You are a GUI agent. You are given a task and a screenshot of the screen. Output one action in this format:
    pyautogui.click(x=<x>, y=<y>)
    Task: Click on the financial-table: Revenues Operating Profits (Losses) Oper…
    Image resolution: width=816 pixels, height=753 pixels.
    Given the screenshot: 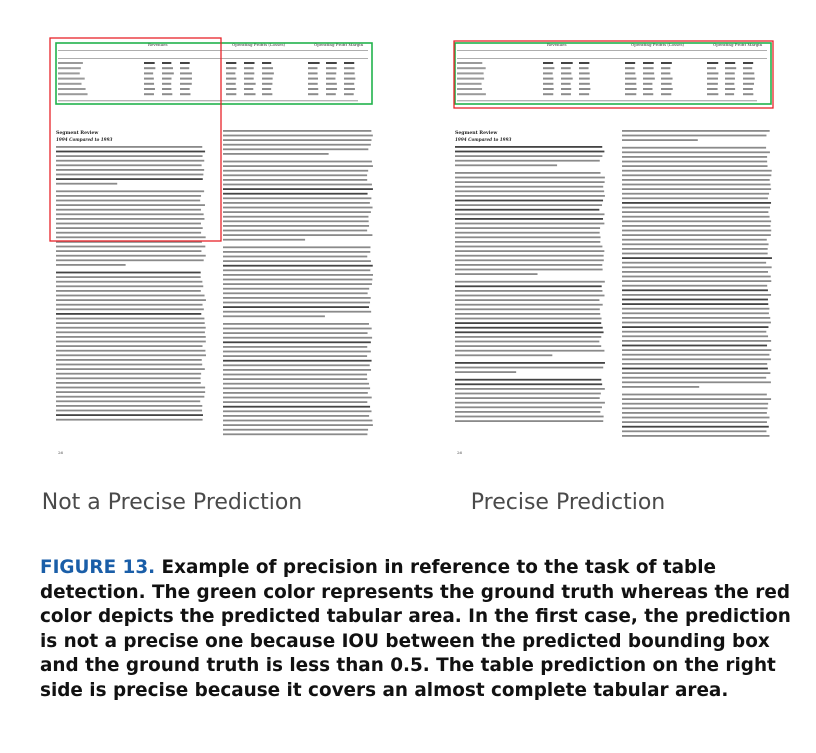 What is the action you would take?
    pyautogui.click(x=612, y=72)
    